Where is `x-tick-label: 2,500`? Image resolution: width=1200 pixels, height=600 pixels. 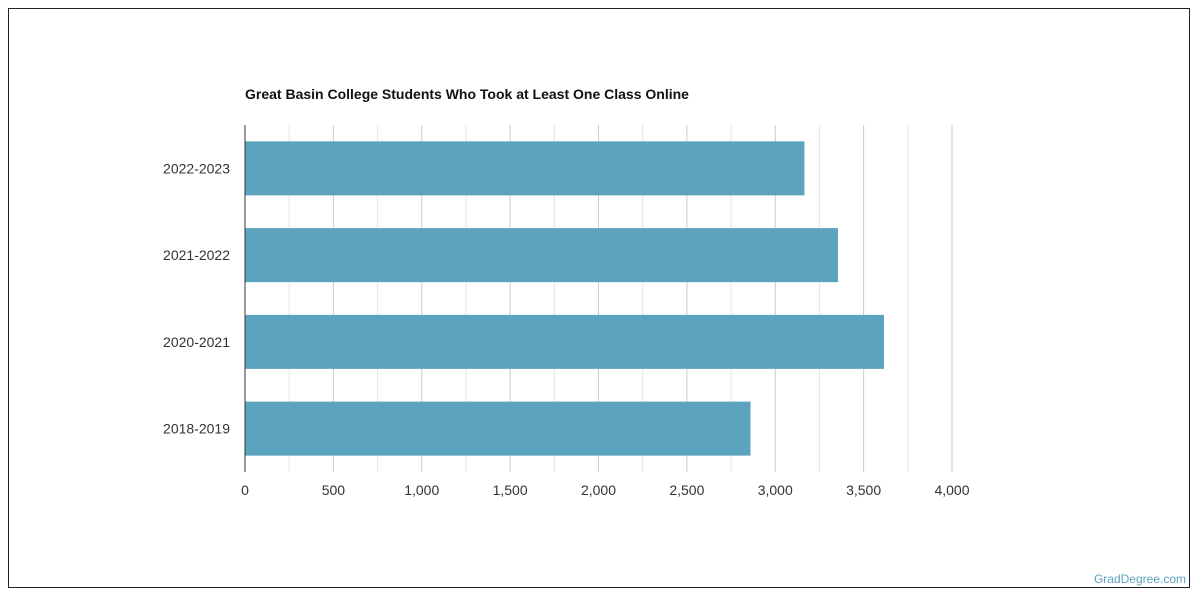 x-tick-label: 2,500 is located at coordinates (686, 490).